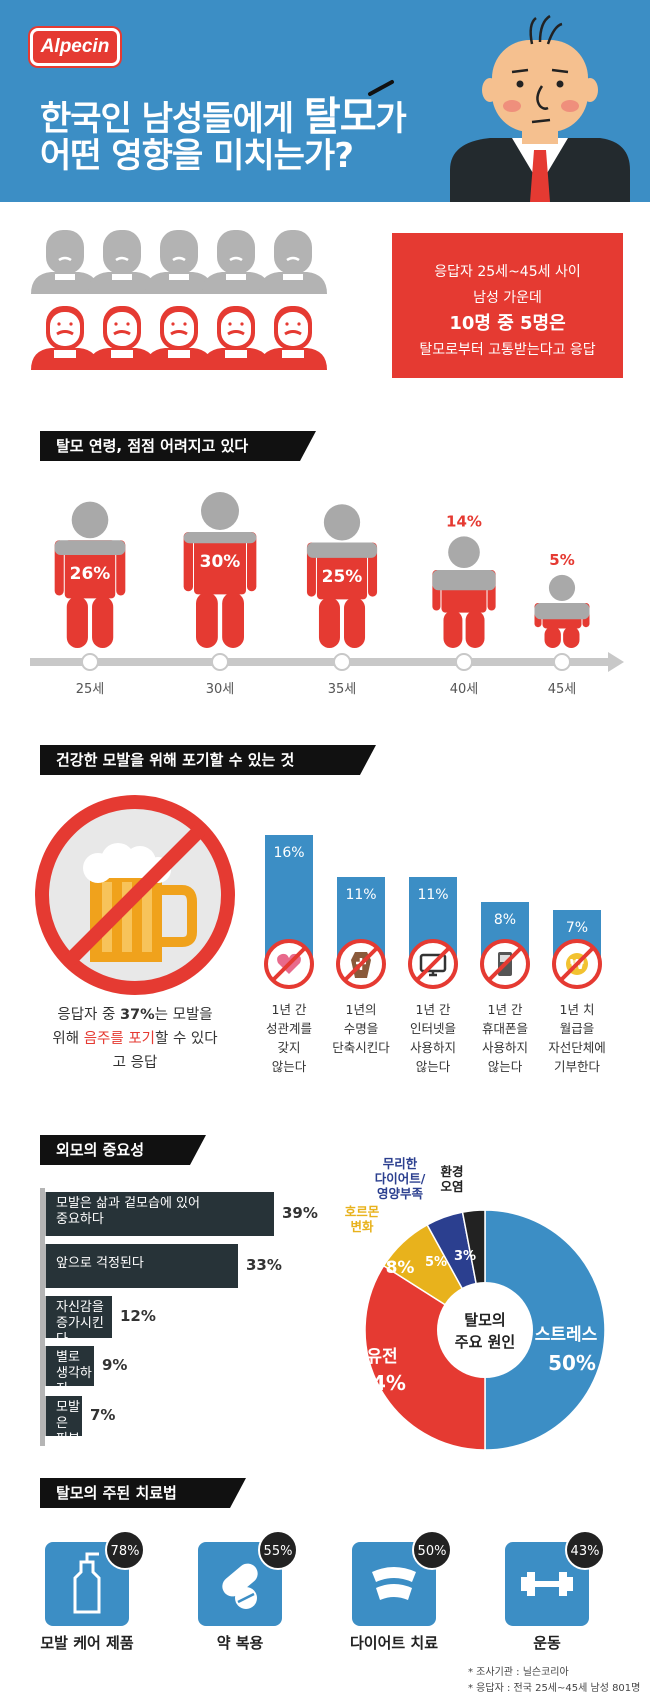 This screenshot has height=1701, width=650. I want to click on pie-category-label: 스트레스, so click(566, 1335).